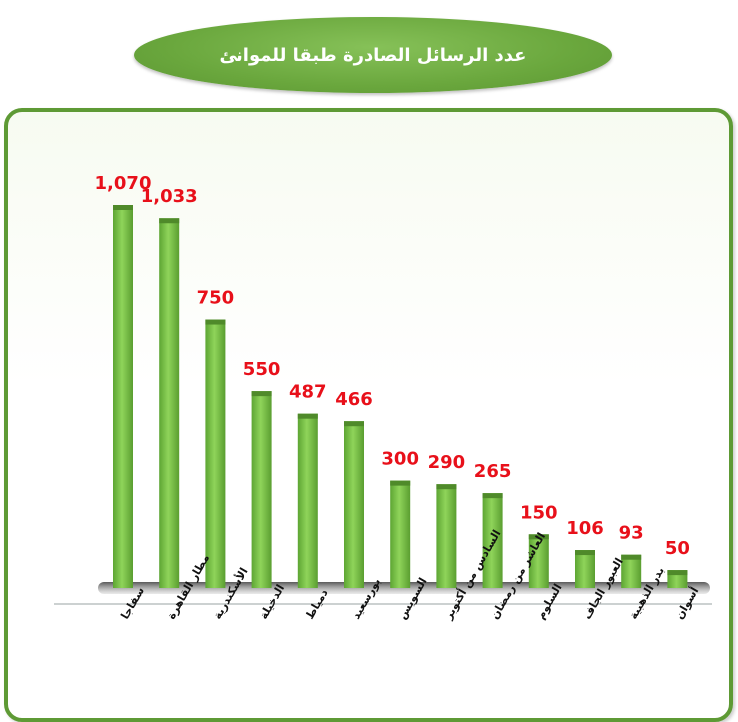 This screenshot has height=722, width=738. I want to click on bar-value-label: 150, so click(539, 512).